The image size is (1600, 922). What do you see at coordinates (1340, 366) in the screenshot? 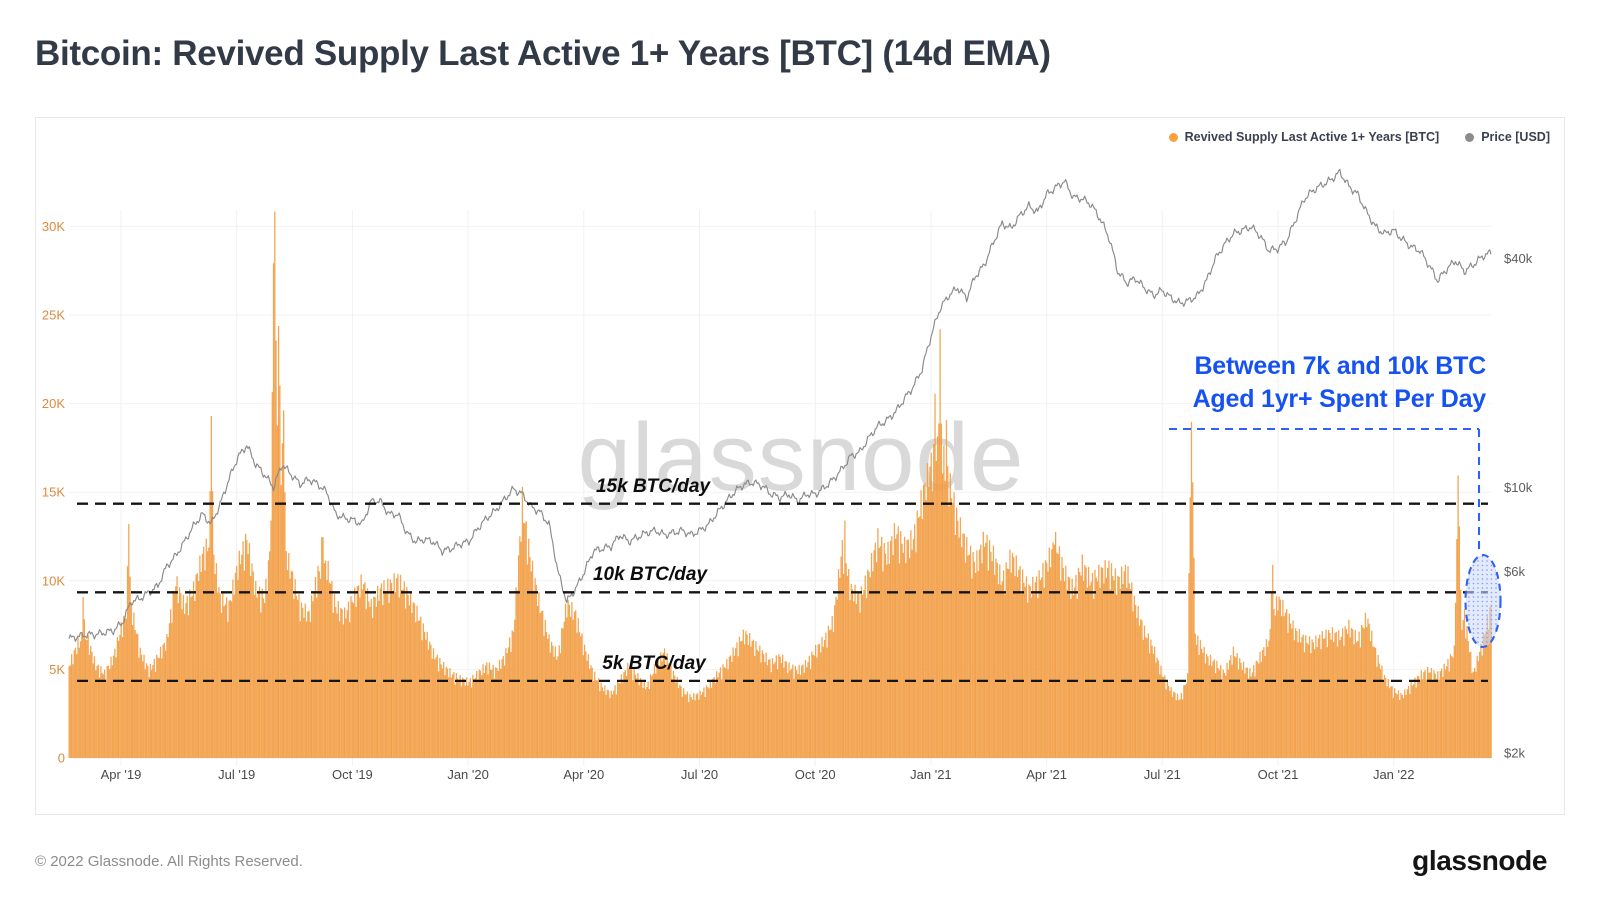
I see `callout-line-1: Between 7k and 10k BTC` at bounding box center [1340, 366].